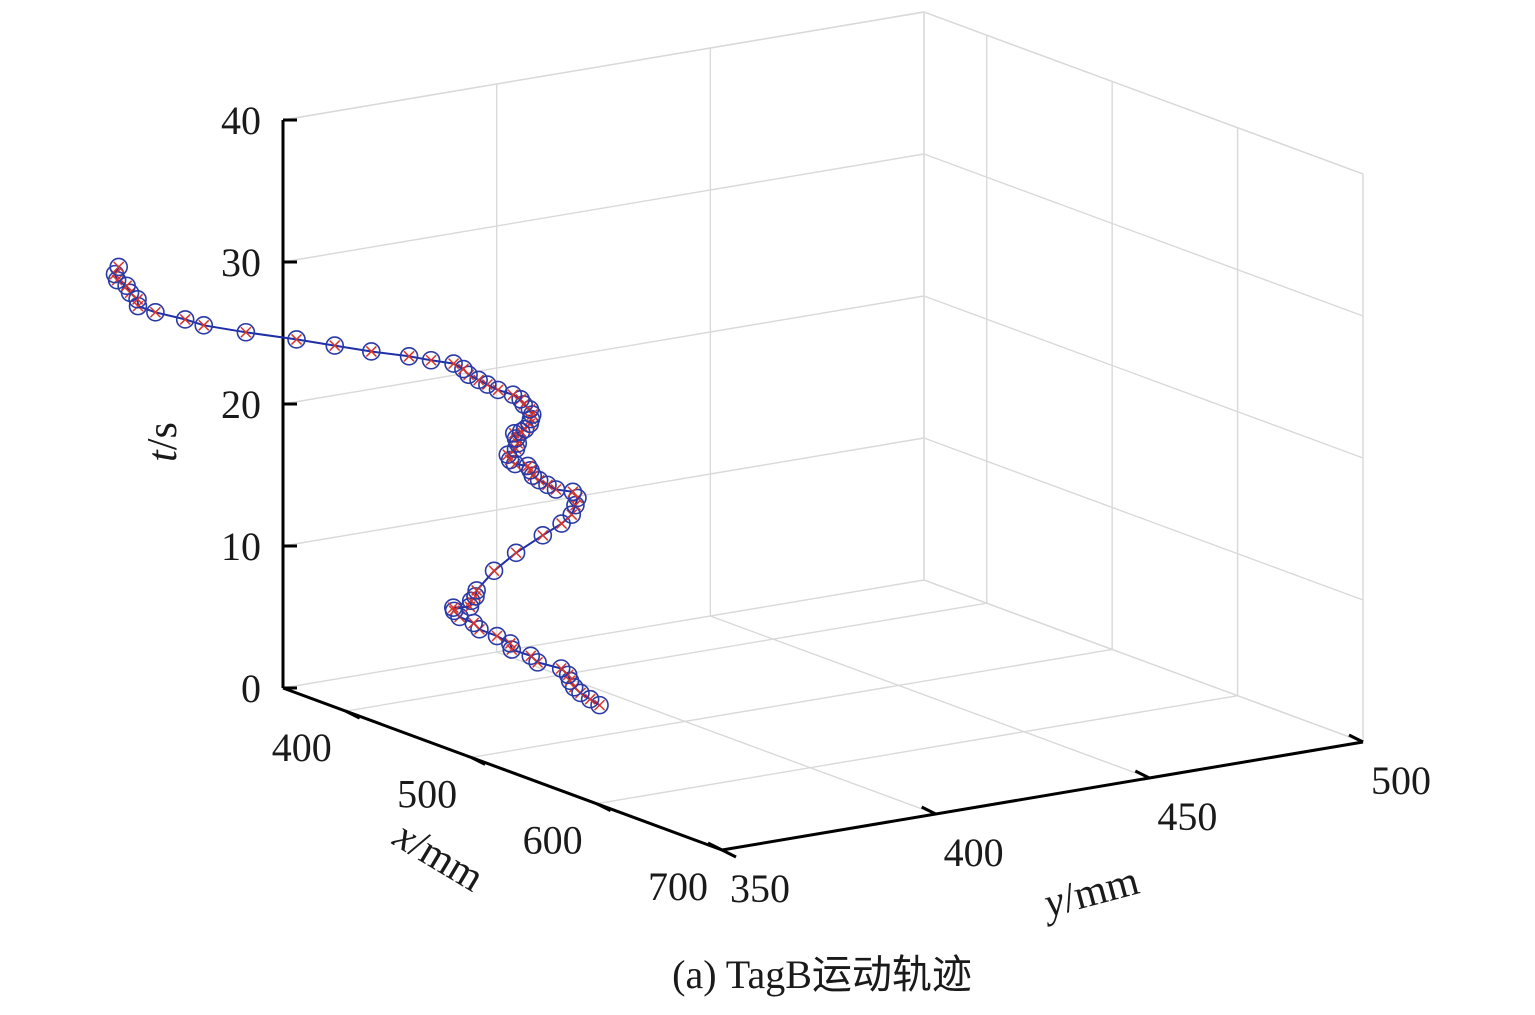 The height and width of the screenshot is (1015, 1535). What do you see at coordinates (241, 262) in the screenshot?
I see `t-tick-label: 30` at bounding box center [241, 262].